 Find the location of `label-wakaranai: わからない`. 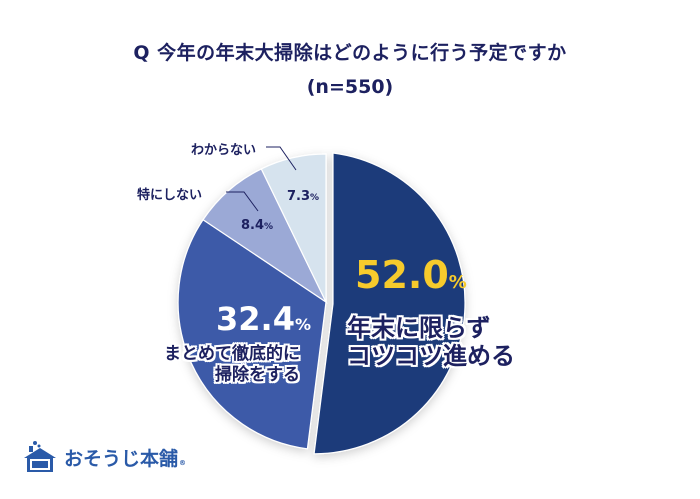

label-wakaranai: わからない is located at coordinates (224, 150).